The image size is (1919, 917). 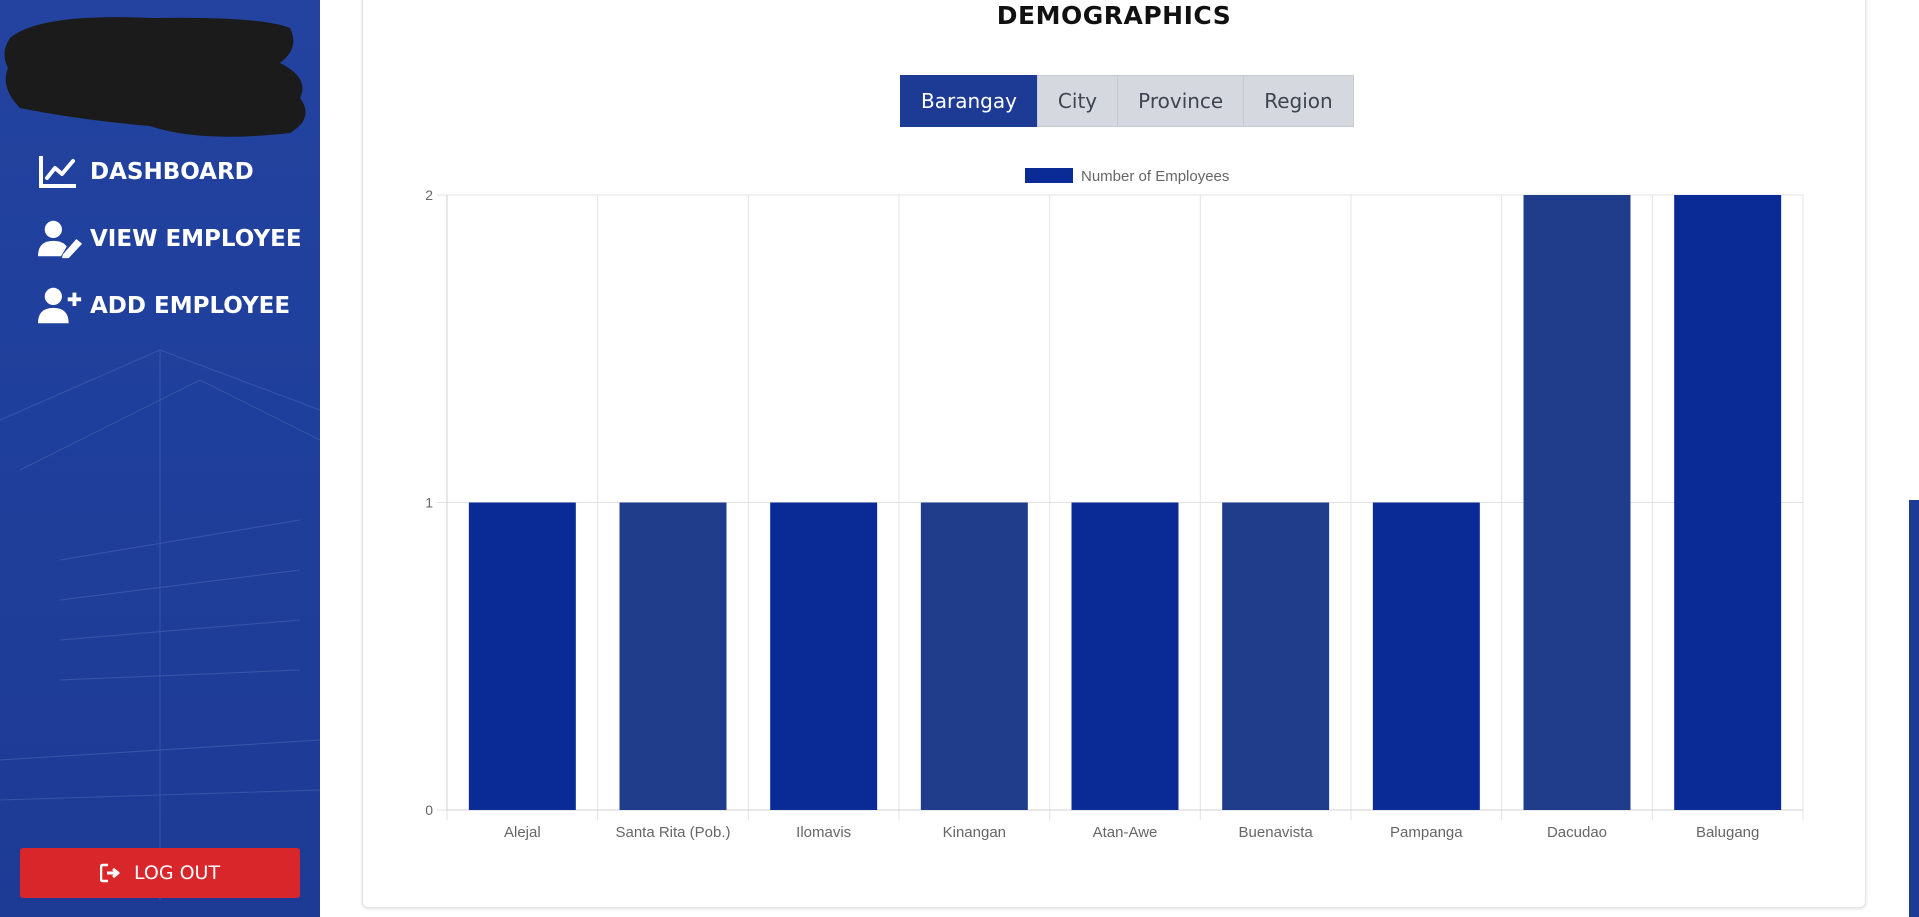 I want to click on tab-region: Region, so click(x=1298, y=101).